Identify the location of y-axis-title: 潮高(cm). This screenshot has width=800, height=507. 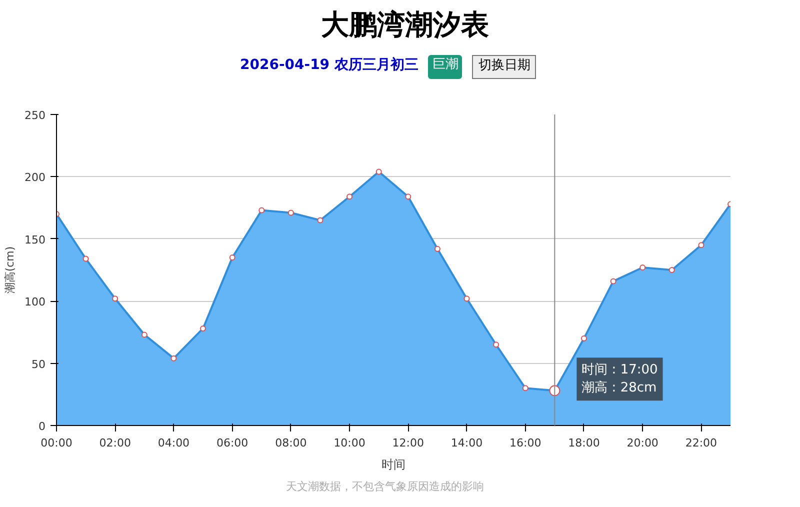
(10, 270).